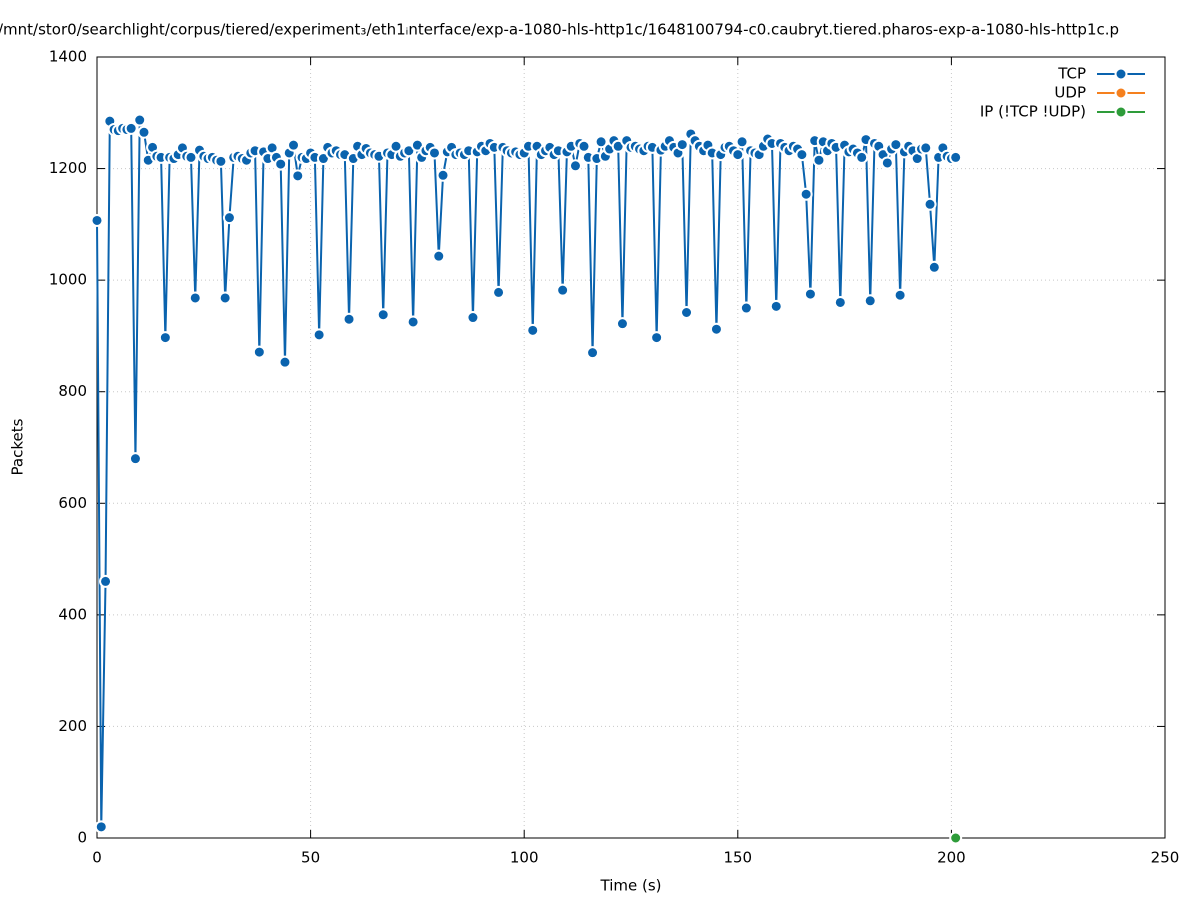 This screenshot has height=900, width=1197. Describe the element at coordinates (97, 858) in the screenshot. I see `x-tick-label: 0` at that location.